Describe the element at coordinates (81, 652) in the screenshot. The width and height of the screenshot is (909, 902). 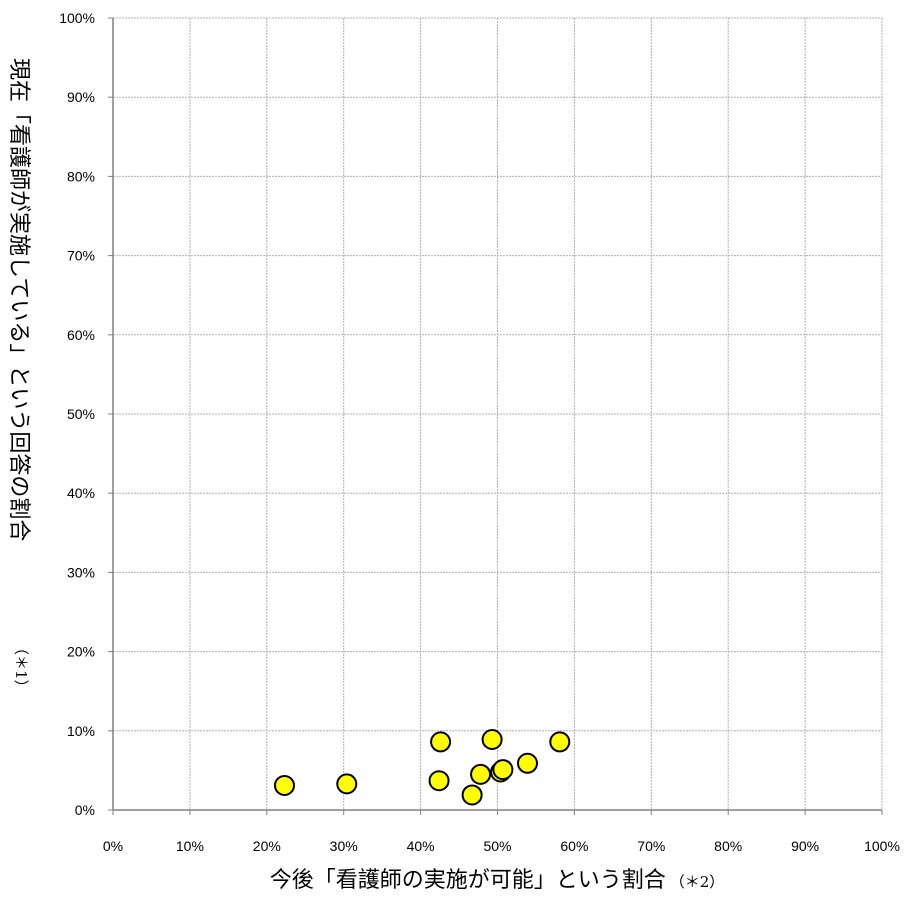
I see `y-tick-label: 20%` at that location.